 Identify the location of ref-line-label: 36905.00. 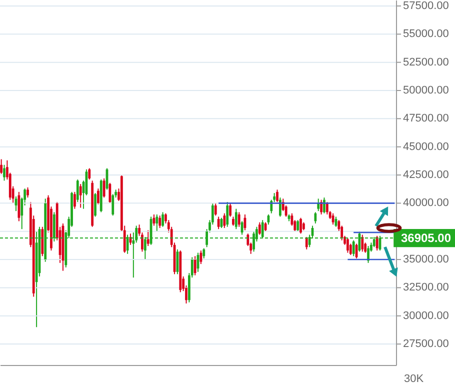
(426, 238).